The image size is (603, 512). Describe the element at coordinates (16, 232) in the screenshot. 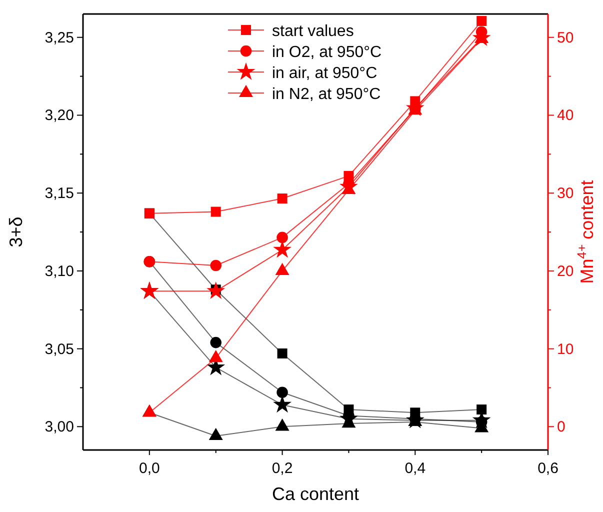

I see `y-axis-title: 3+δ` at that location.